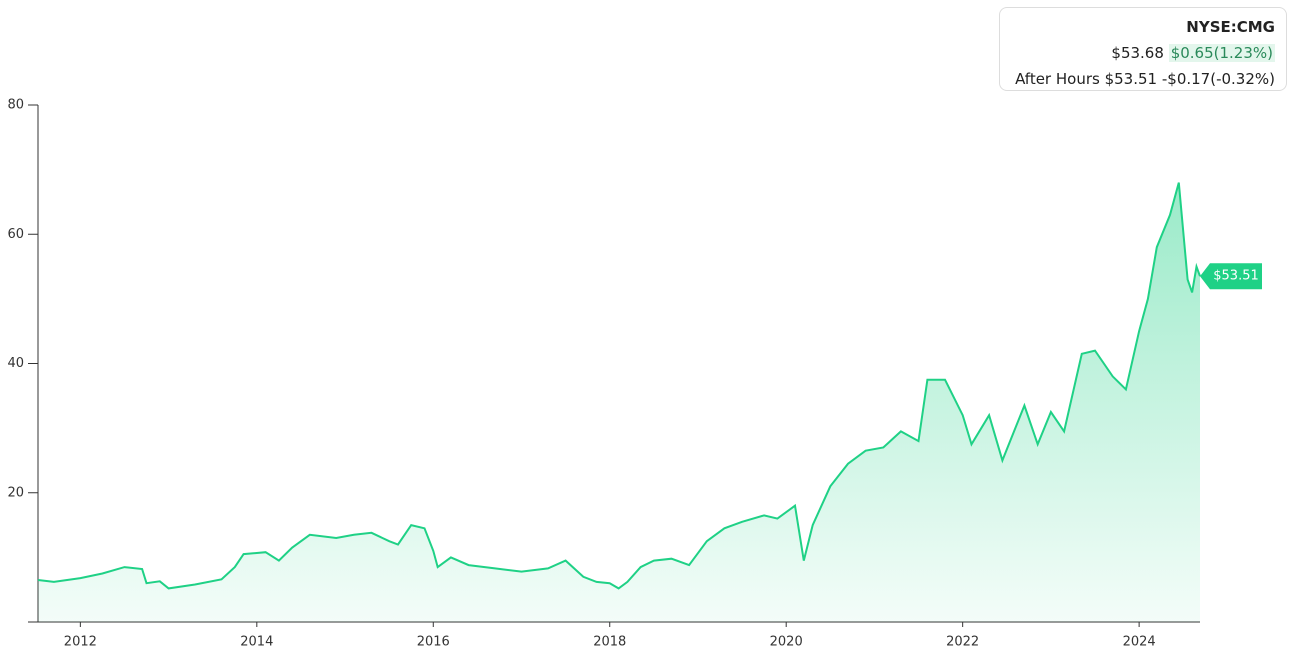  I want to click on price: $53.68, so click(1137, 53).